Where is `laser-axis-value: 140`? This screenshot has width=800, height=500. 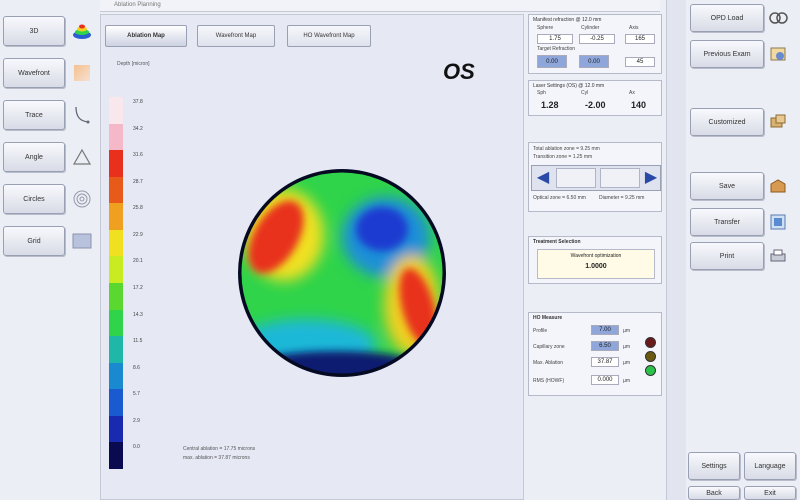 laser-axis-value: 140 is located at coordinates (639, 105).